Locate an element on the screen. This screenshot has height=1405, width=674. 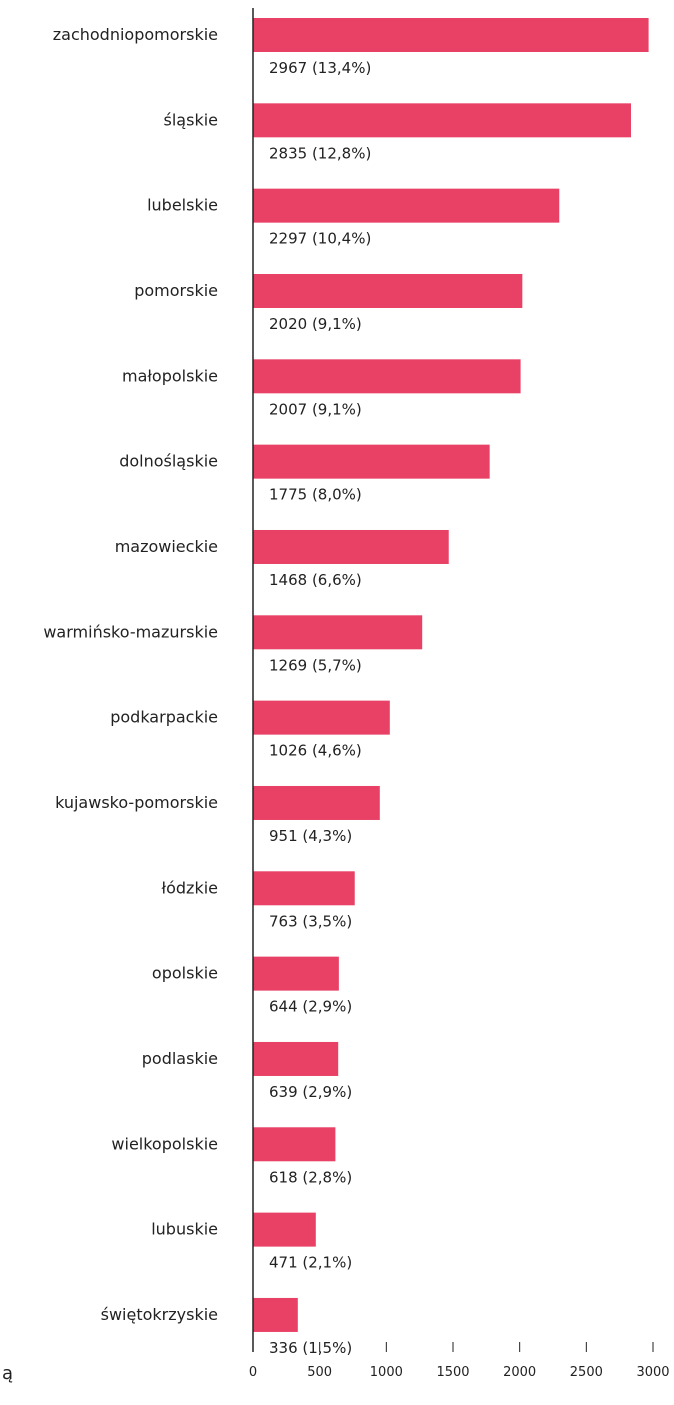
category-label: podlaskie is located at coordinates (180, 1058).